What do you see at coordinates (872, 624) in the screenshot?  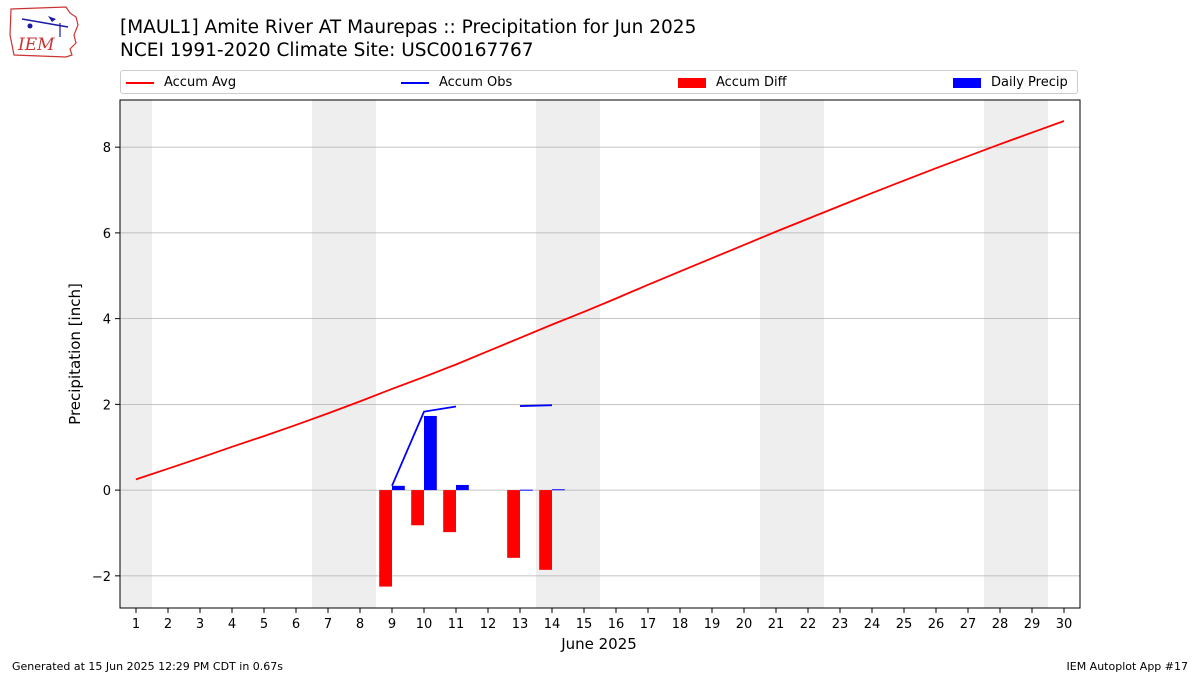 I see `x-tick-label: 24` at bounding box center [872, 624].